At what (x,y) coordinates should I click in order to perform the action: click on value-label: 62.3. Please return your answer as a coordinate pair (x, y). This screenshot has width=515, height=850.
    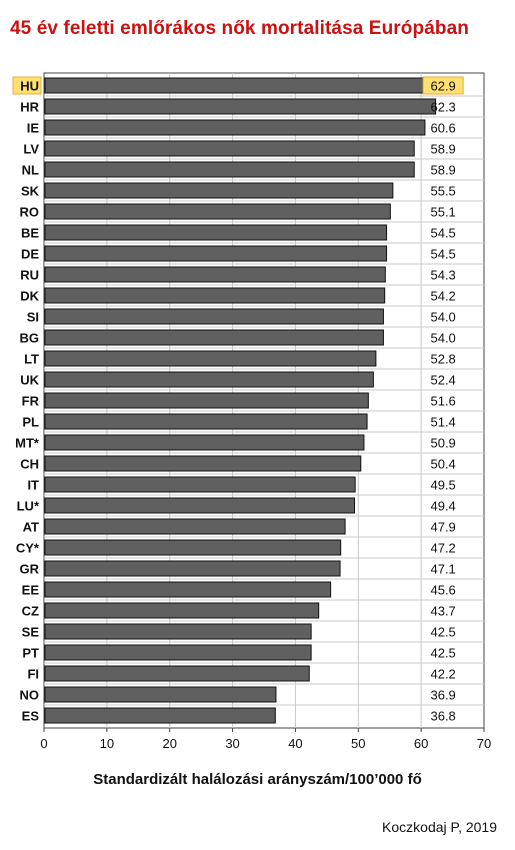
    Looking at the image, I should click on (442, 107).